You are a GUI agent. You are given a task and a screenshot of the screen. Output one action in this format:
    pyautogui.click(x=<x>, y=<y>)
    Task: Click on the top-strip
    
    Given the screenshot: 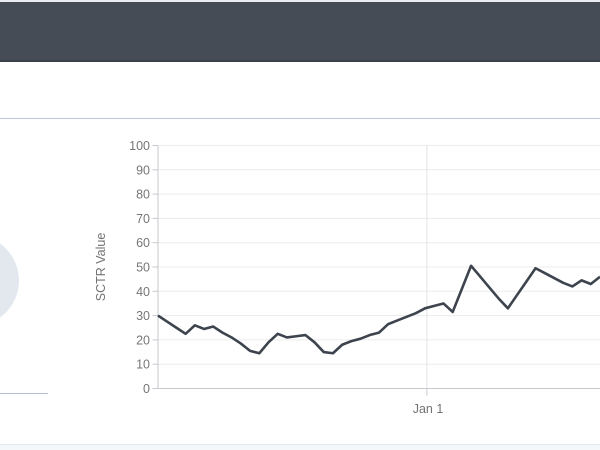 What is the action you would take?
    pyautogui.click(x=300, y=1)
    